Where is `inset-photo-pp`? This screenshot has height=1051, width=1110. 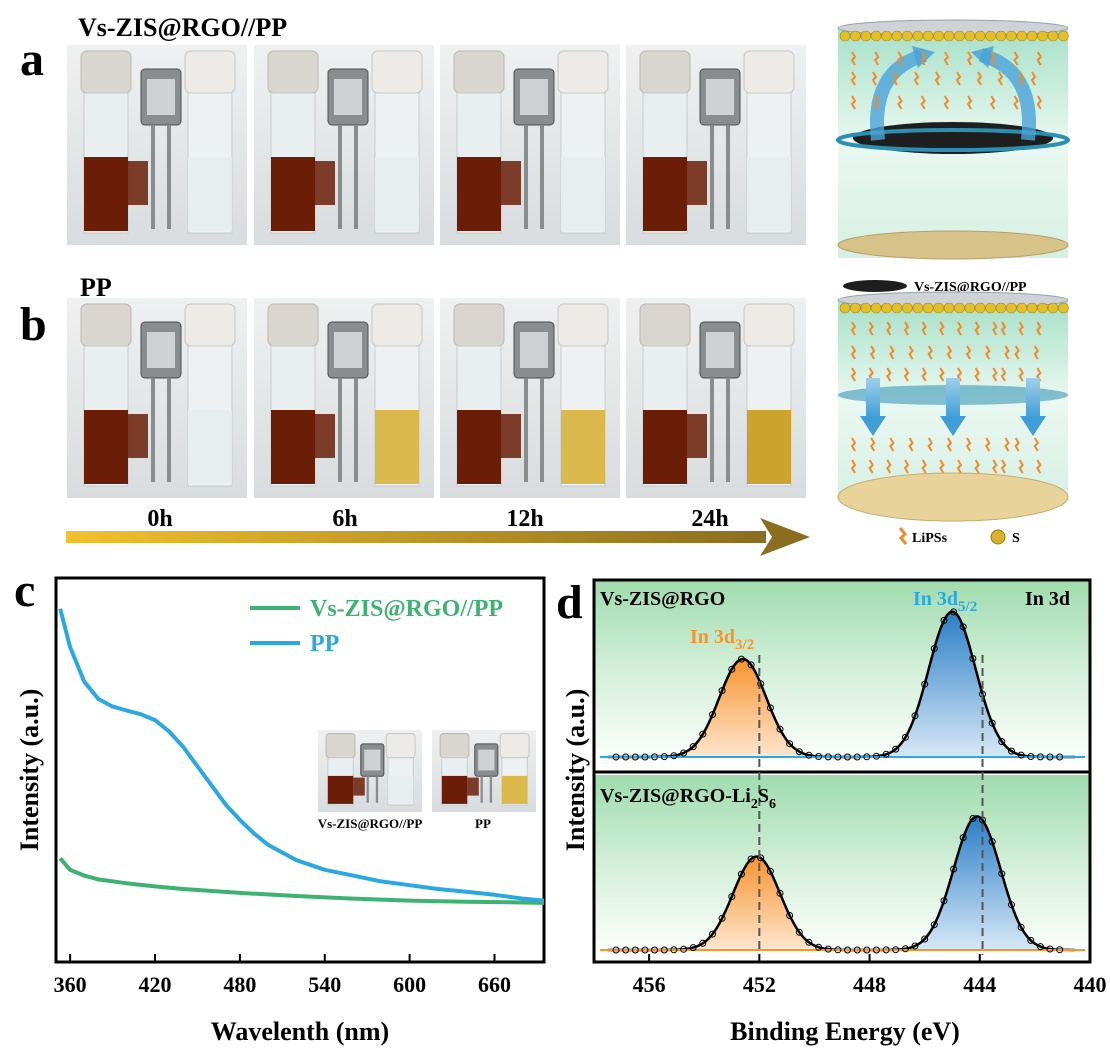
inset-photo-pp is located at coordinates (484, 771).